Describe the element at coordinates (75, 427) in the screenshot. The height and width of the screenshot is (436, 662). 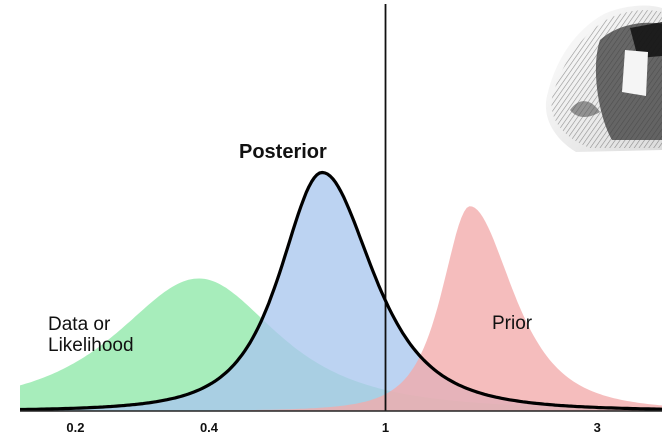
I see `x-tick-label: 0.2` at that location.